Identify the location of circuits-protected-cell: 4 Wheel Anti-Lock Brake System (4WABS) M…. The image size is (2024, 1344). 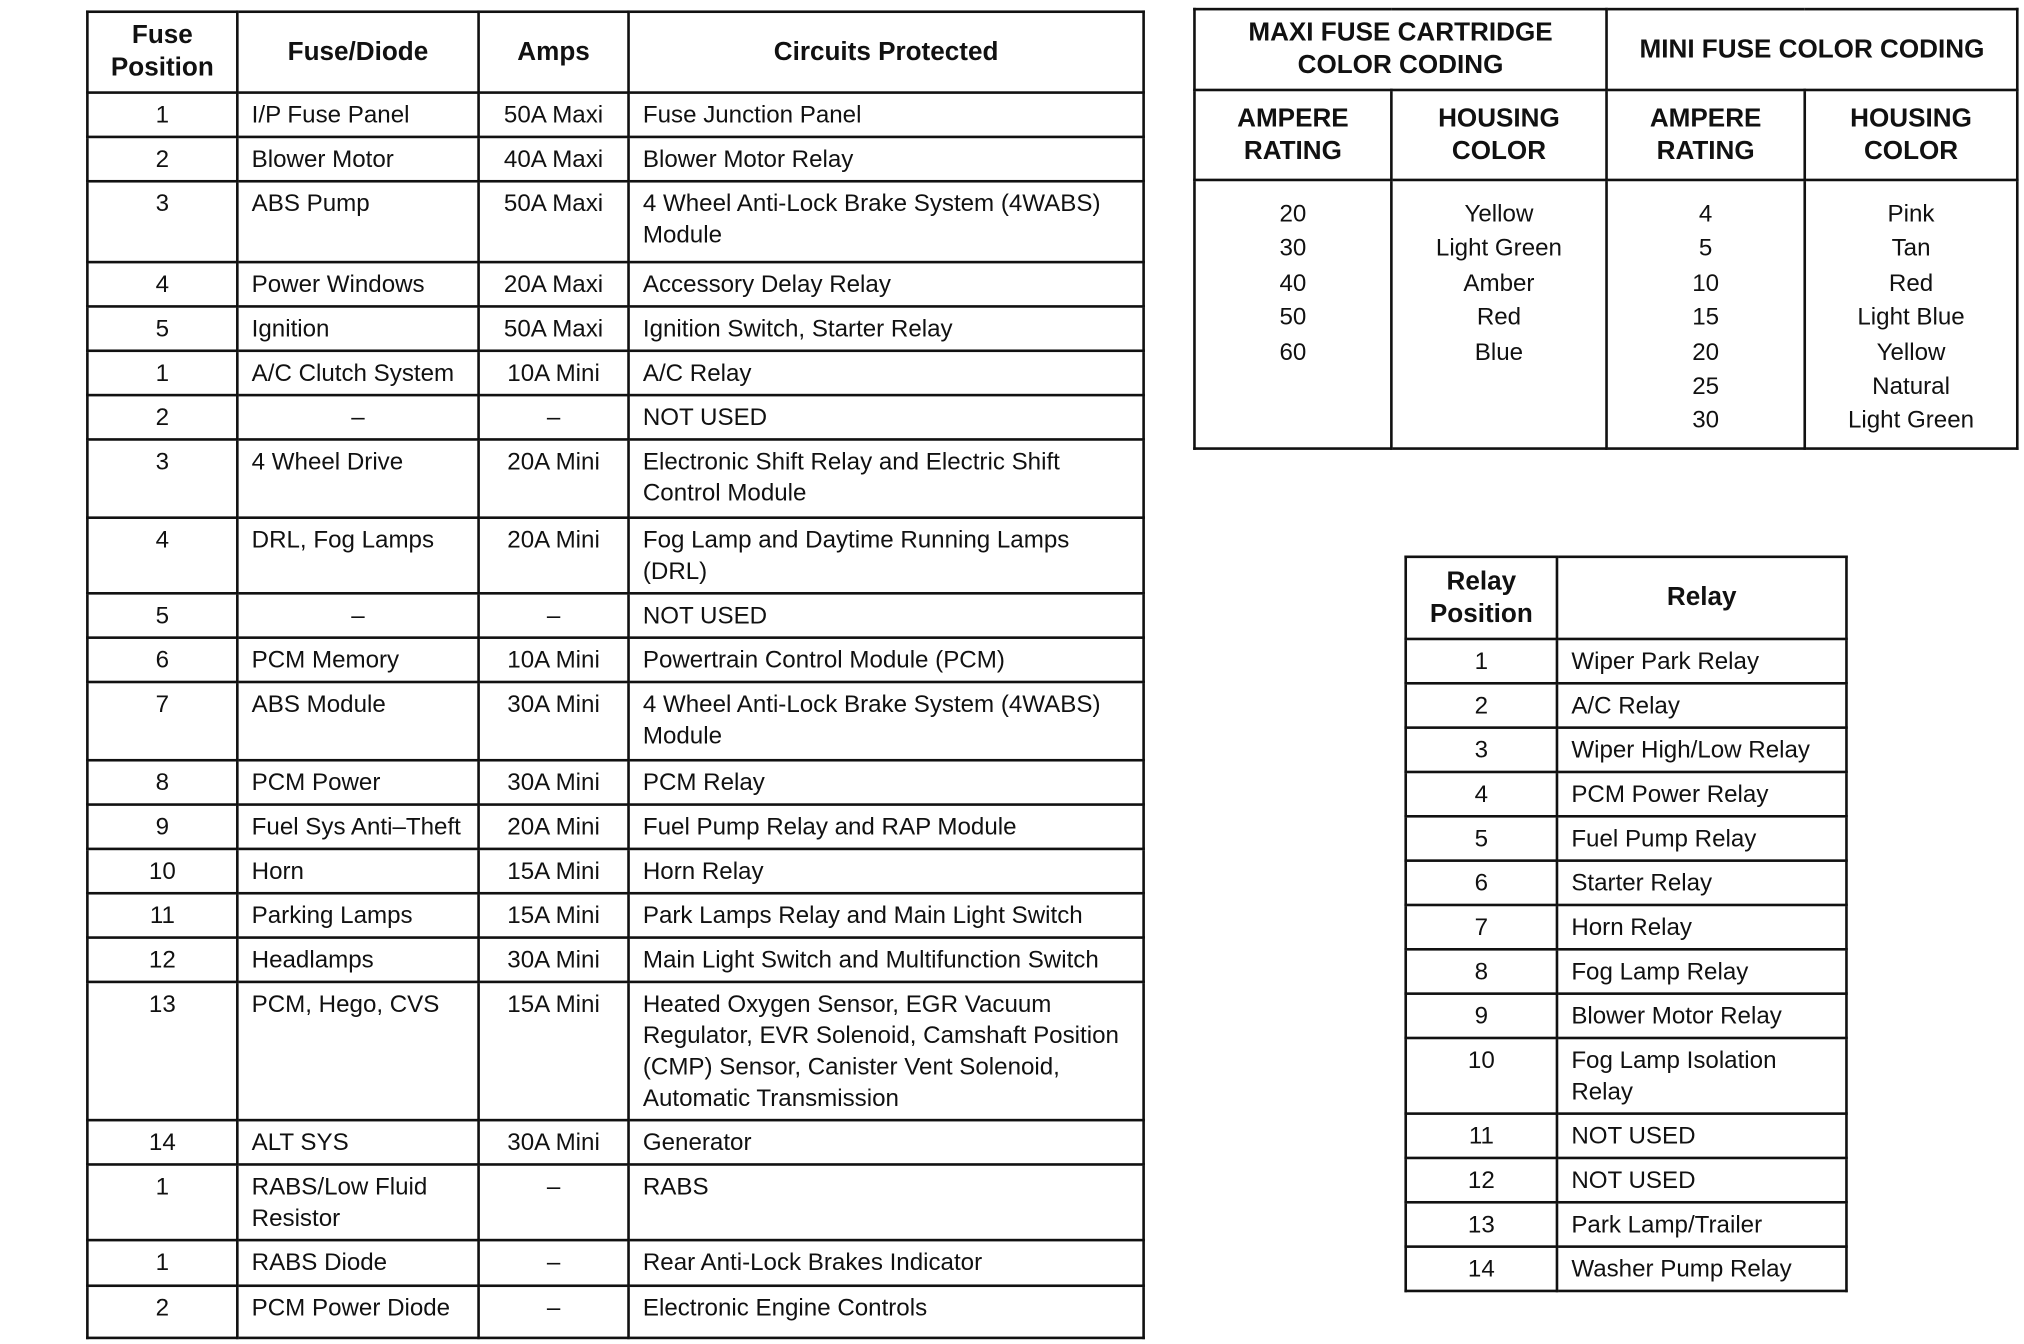
(886, 721).